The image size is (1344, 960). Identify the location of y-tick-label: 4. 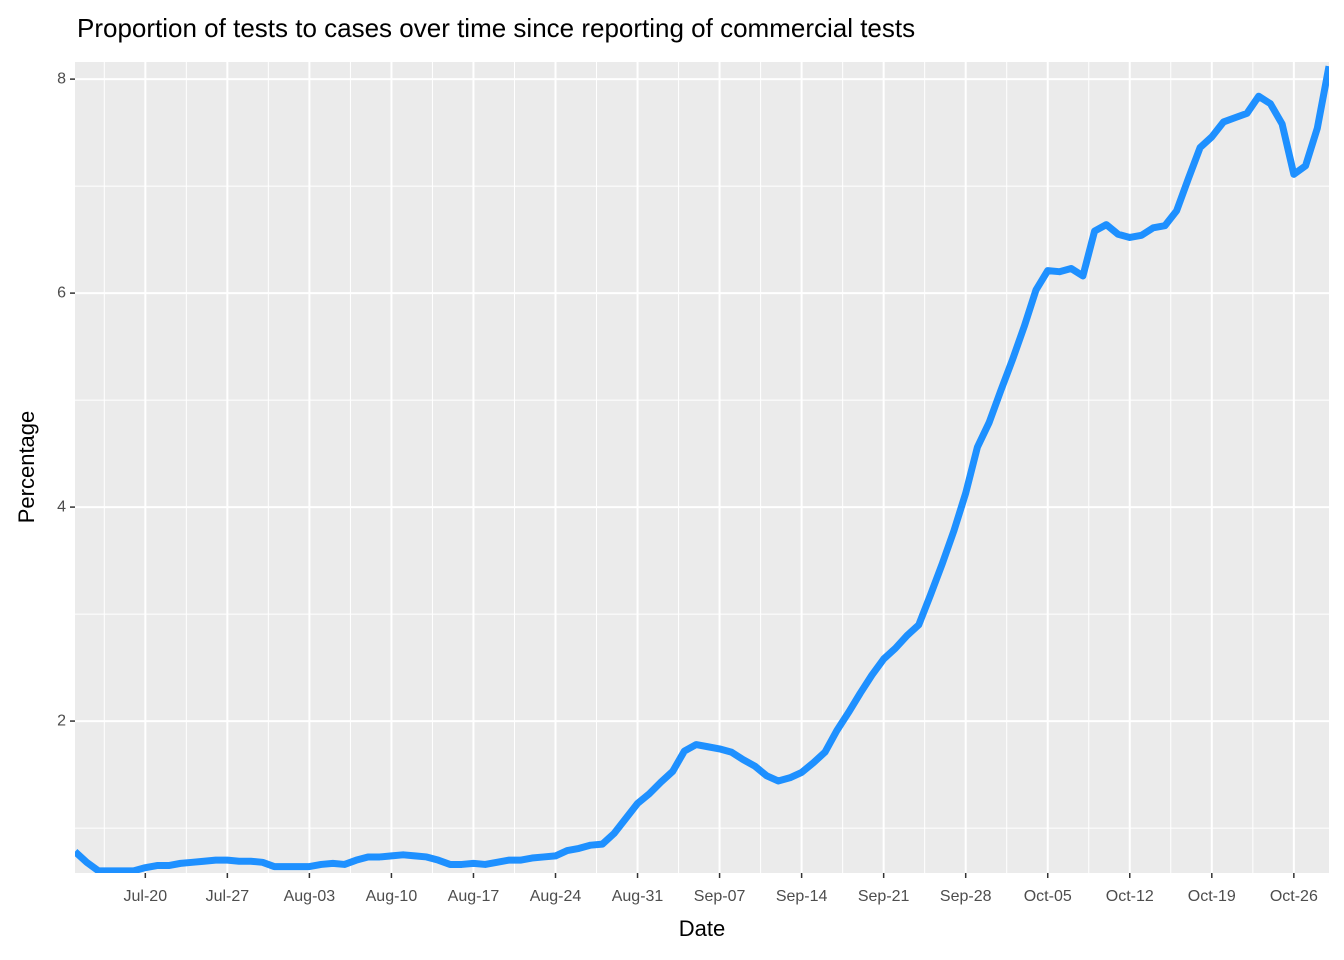
(61, 506).